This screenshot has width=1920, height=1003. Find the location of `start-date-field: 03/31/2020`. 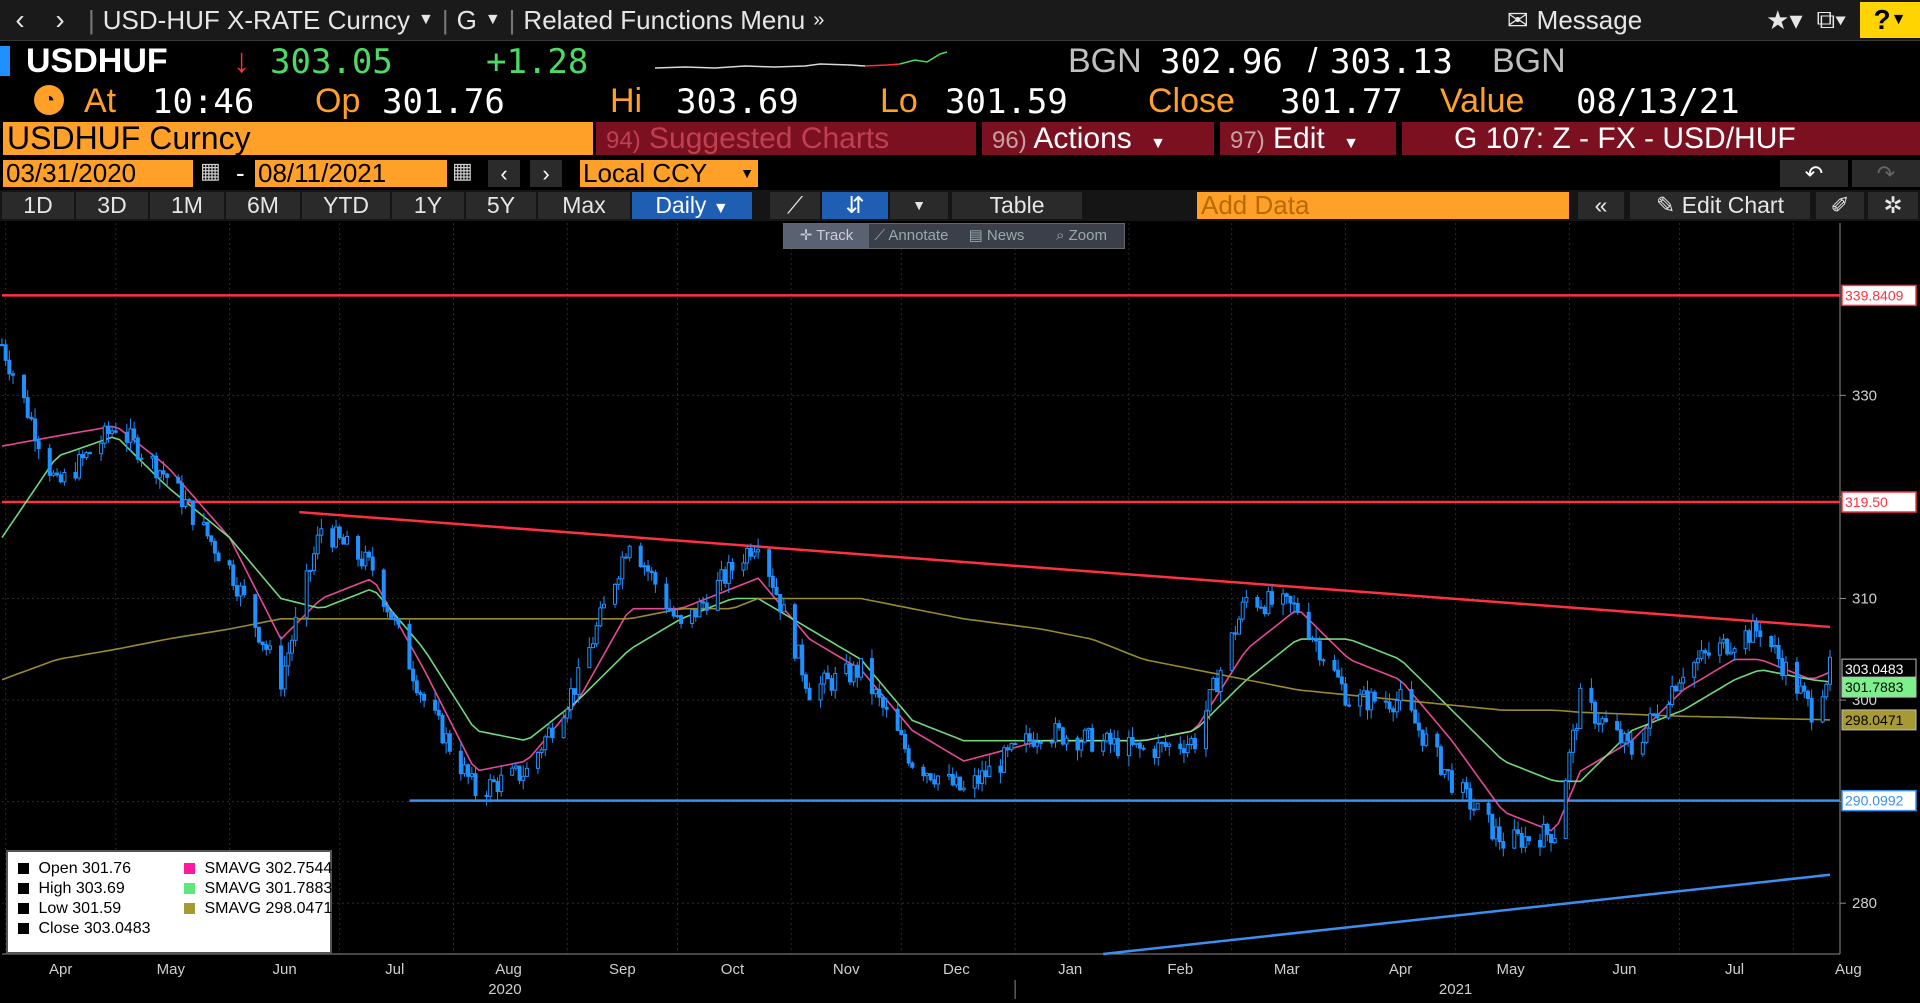

start-date-field: 03/31/2020 is located at coordinates (98, 173).